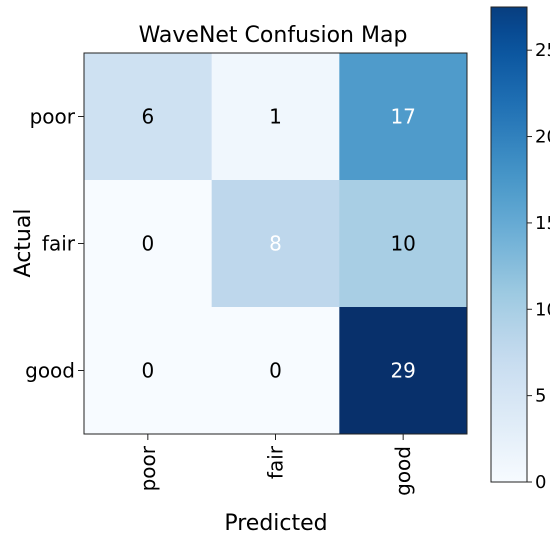 This screenshot has width=550, height=543. Describe the element at coordinates (509, 244) in the screenshot. I see `colorbar-gradient` at that location.